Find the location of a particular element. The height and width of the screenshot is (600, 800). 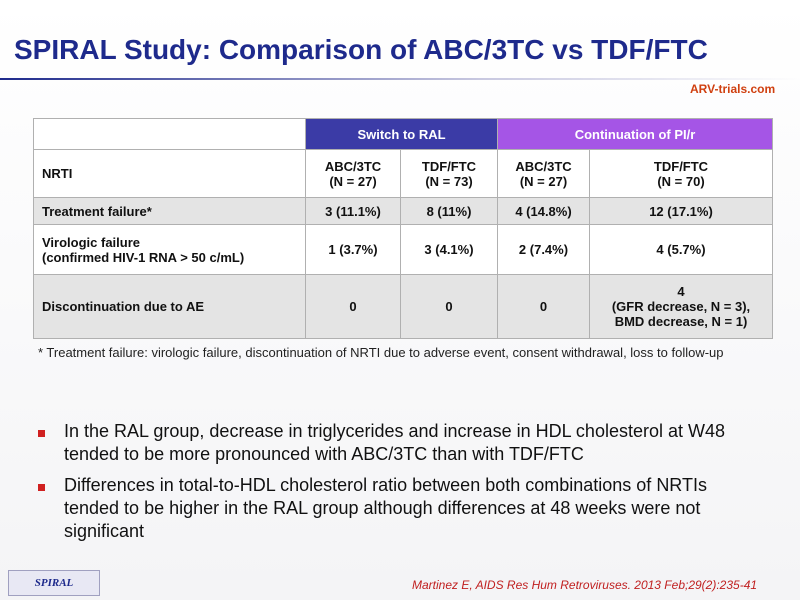

table-cell: TDF/FTC (N = 73) is located at coordinates (449, 173).